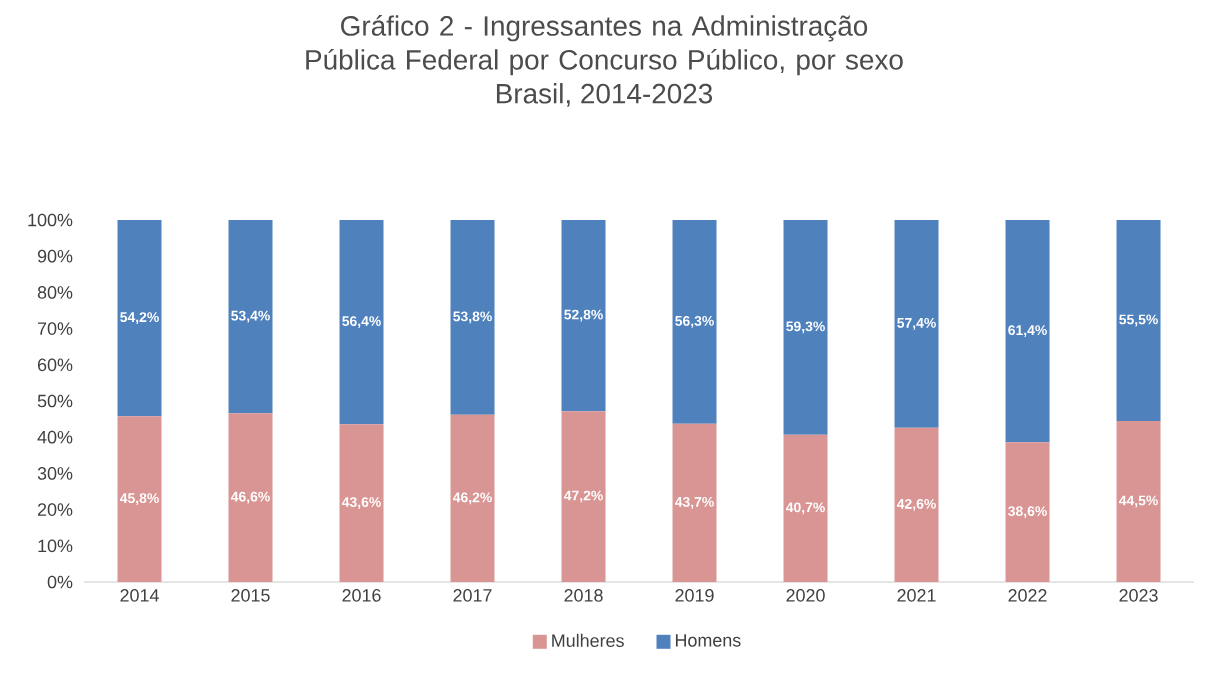 Image resolution: width=1210 pixels, height=692 pixels. Describe the element at coordinates (588, 640) in the screenshot. I see `legend-label: Mulheres` at that location.